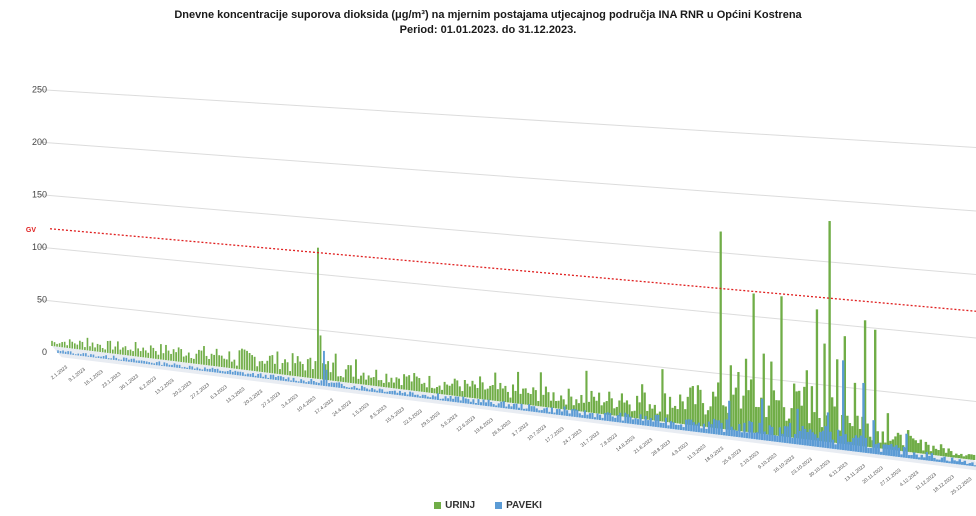 The image size is (976, 516). I want to click on x-tick-label: 2.1.2023, so click(59, 372).